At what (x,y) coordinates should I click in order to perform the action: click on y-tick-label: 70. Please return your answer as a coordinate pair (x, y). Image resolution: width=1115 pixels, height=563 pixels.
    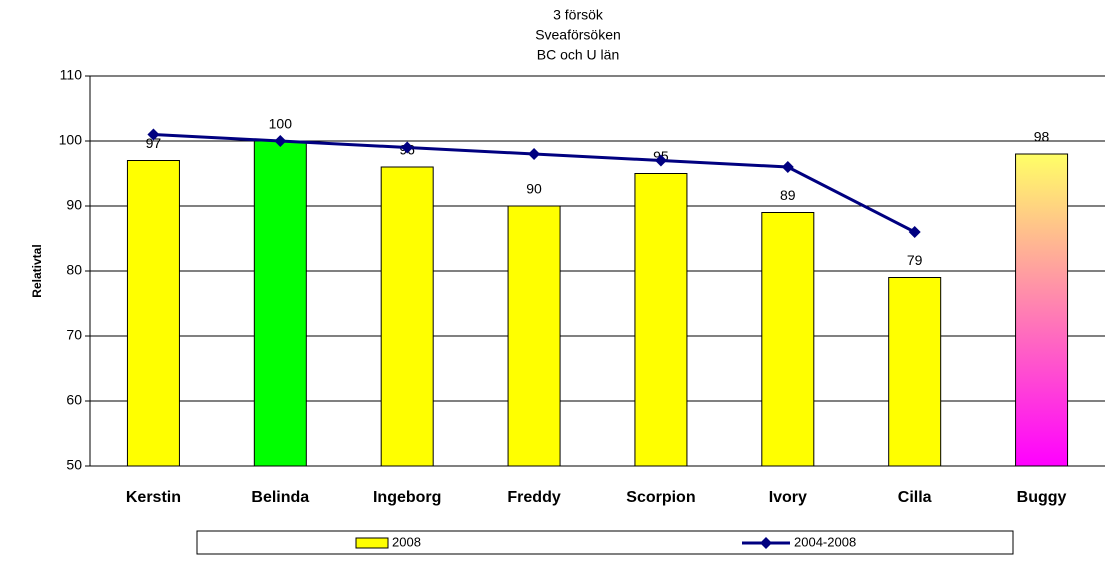
    Looking at the image, I should click on (74, 335).